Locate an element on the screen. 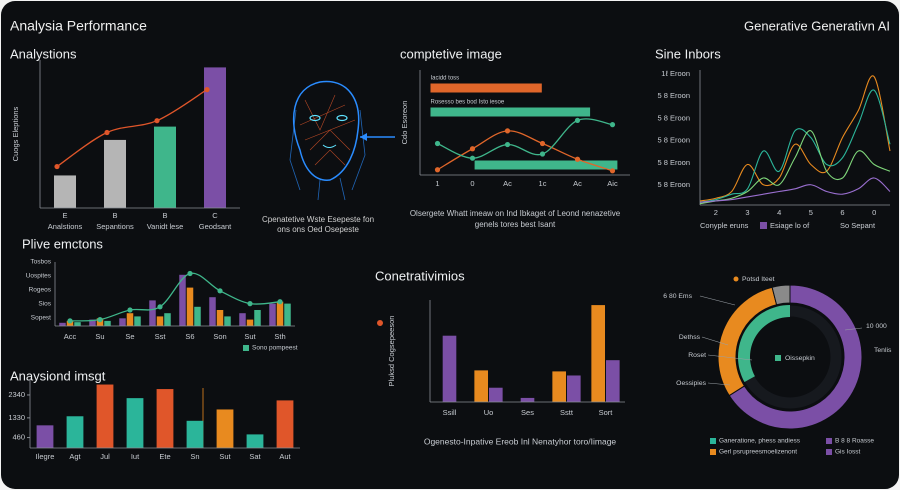 The height and width of the screenshot is (490, 900). y-tick-label: Sopest is located at coordinates (41, 318).